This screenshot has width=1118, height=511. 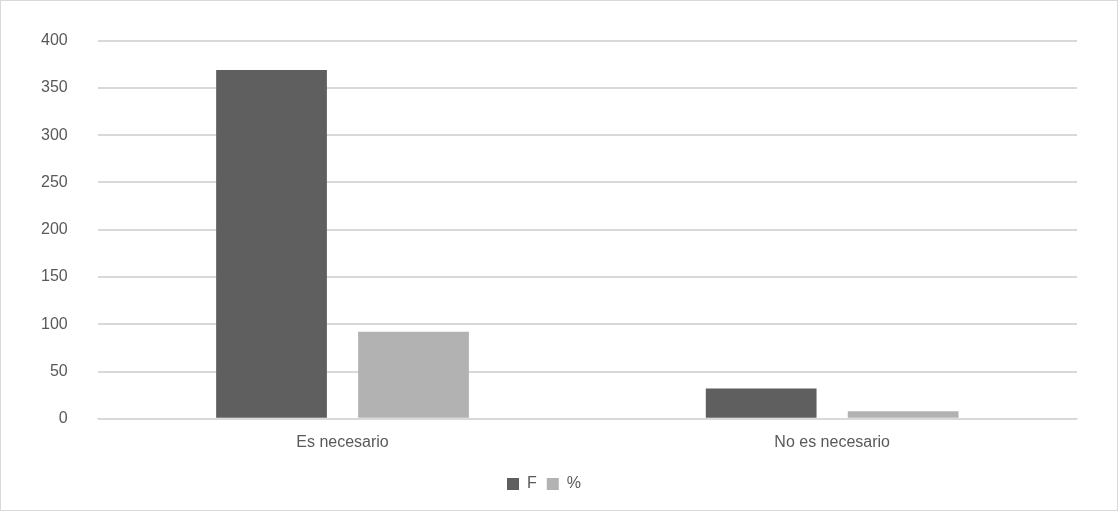 What do you see at coordinates (54, 40) in the screenshot?
I see `y-tick-label: 400` at bounding box center [54, 40].